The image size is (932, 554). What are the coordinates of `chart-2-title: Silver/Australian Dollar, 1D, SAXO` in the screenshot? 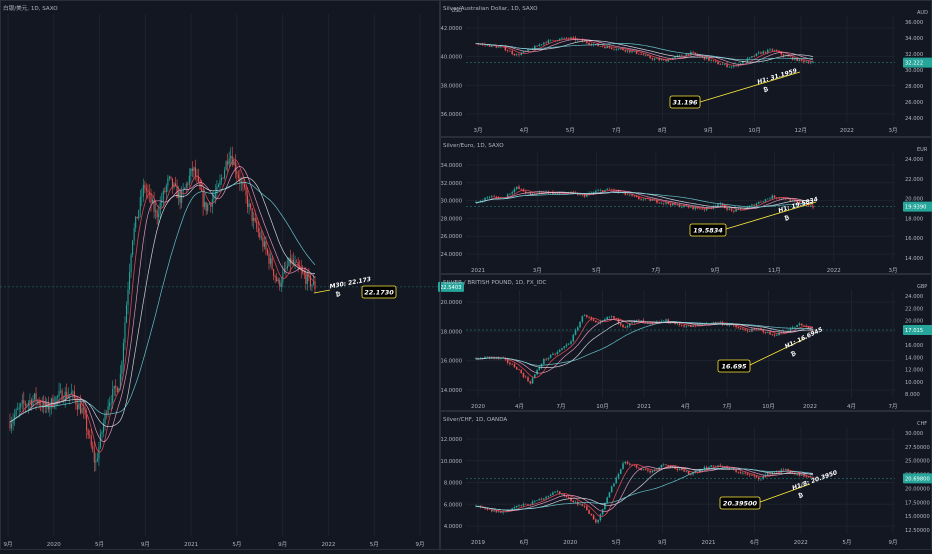 It's located at (490, 9).